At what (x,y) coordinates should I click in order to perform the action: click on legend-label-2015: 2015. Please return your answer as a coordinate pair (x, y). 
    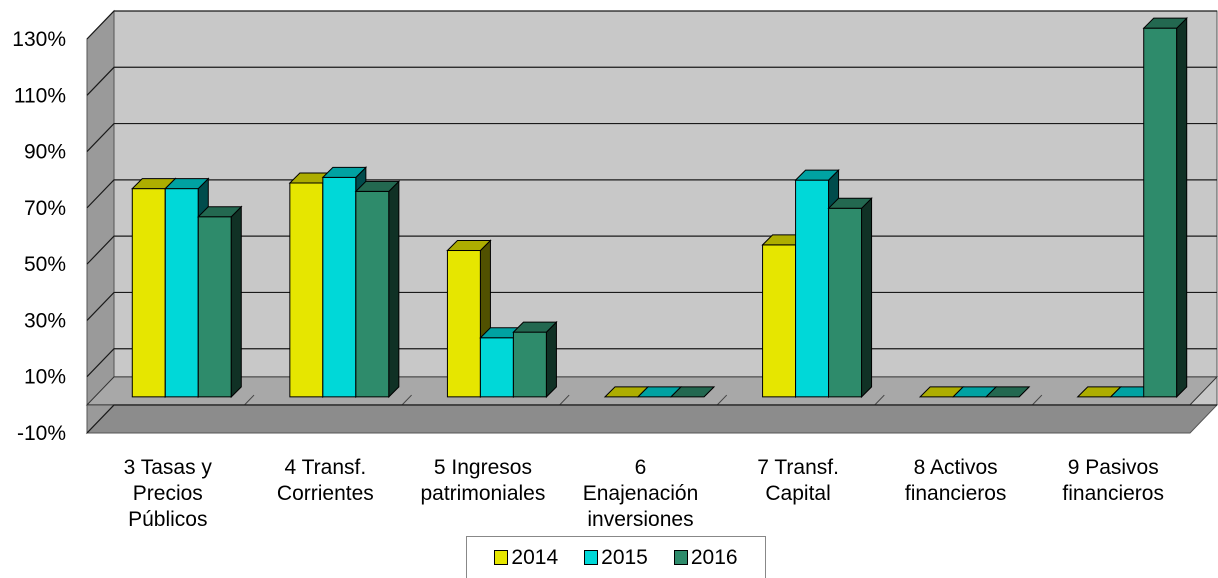
    Looking at the image, I should click on (624, 557).